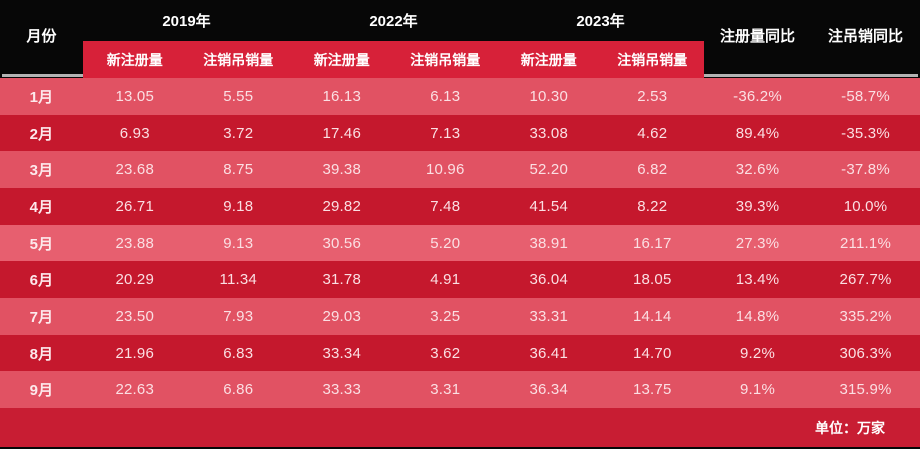 The width and height of the screenshot is (920, 449). What do you see at coordinates (652, 206) in the screenshot?
I see `value-cell: 8.22` at bounding box center [652, 206].